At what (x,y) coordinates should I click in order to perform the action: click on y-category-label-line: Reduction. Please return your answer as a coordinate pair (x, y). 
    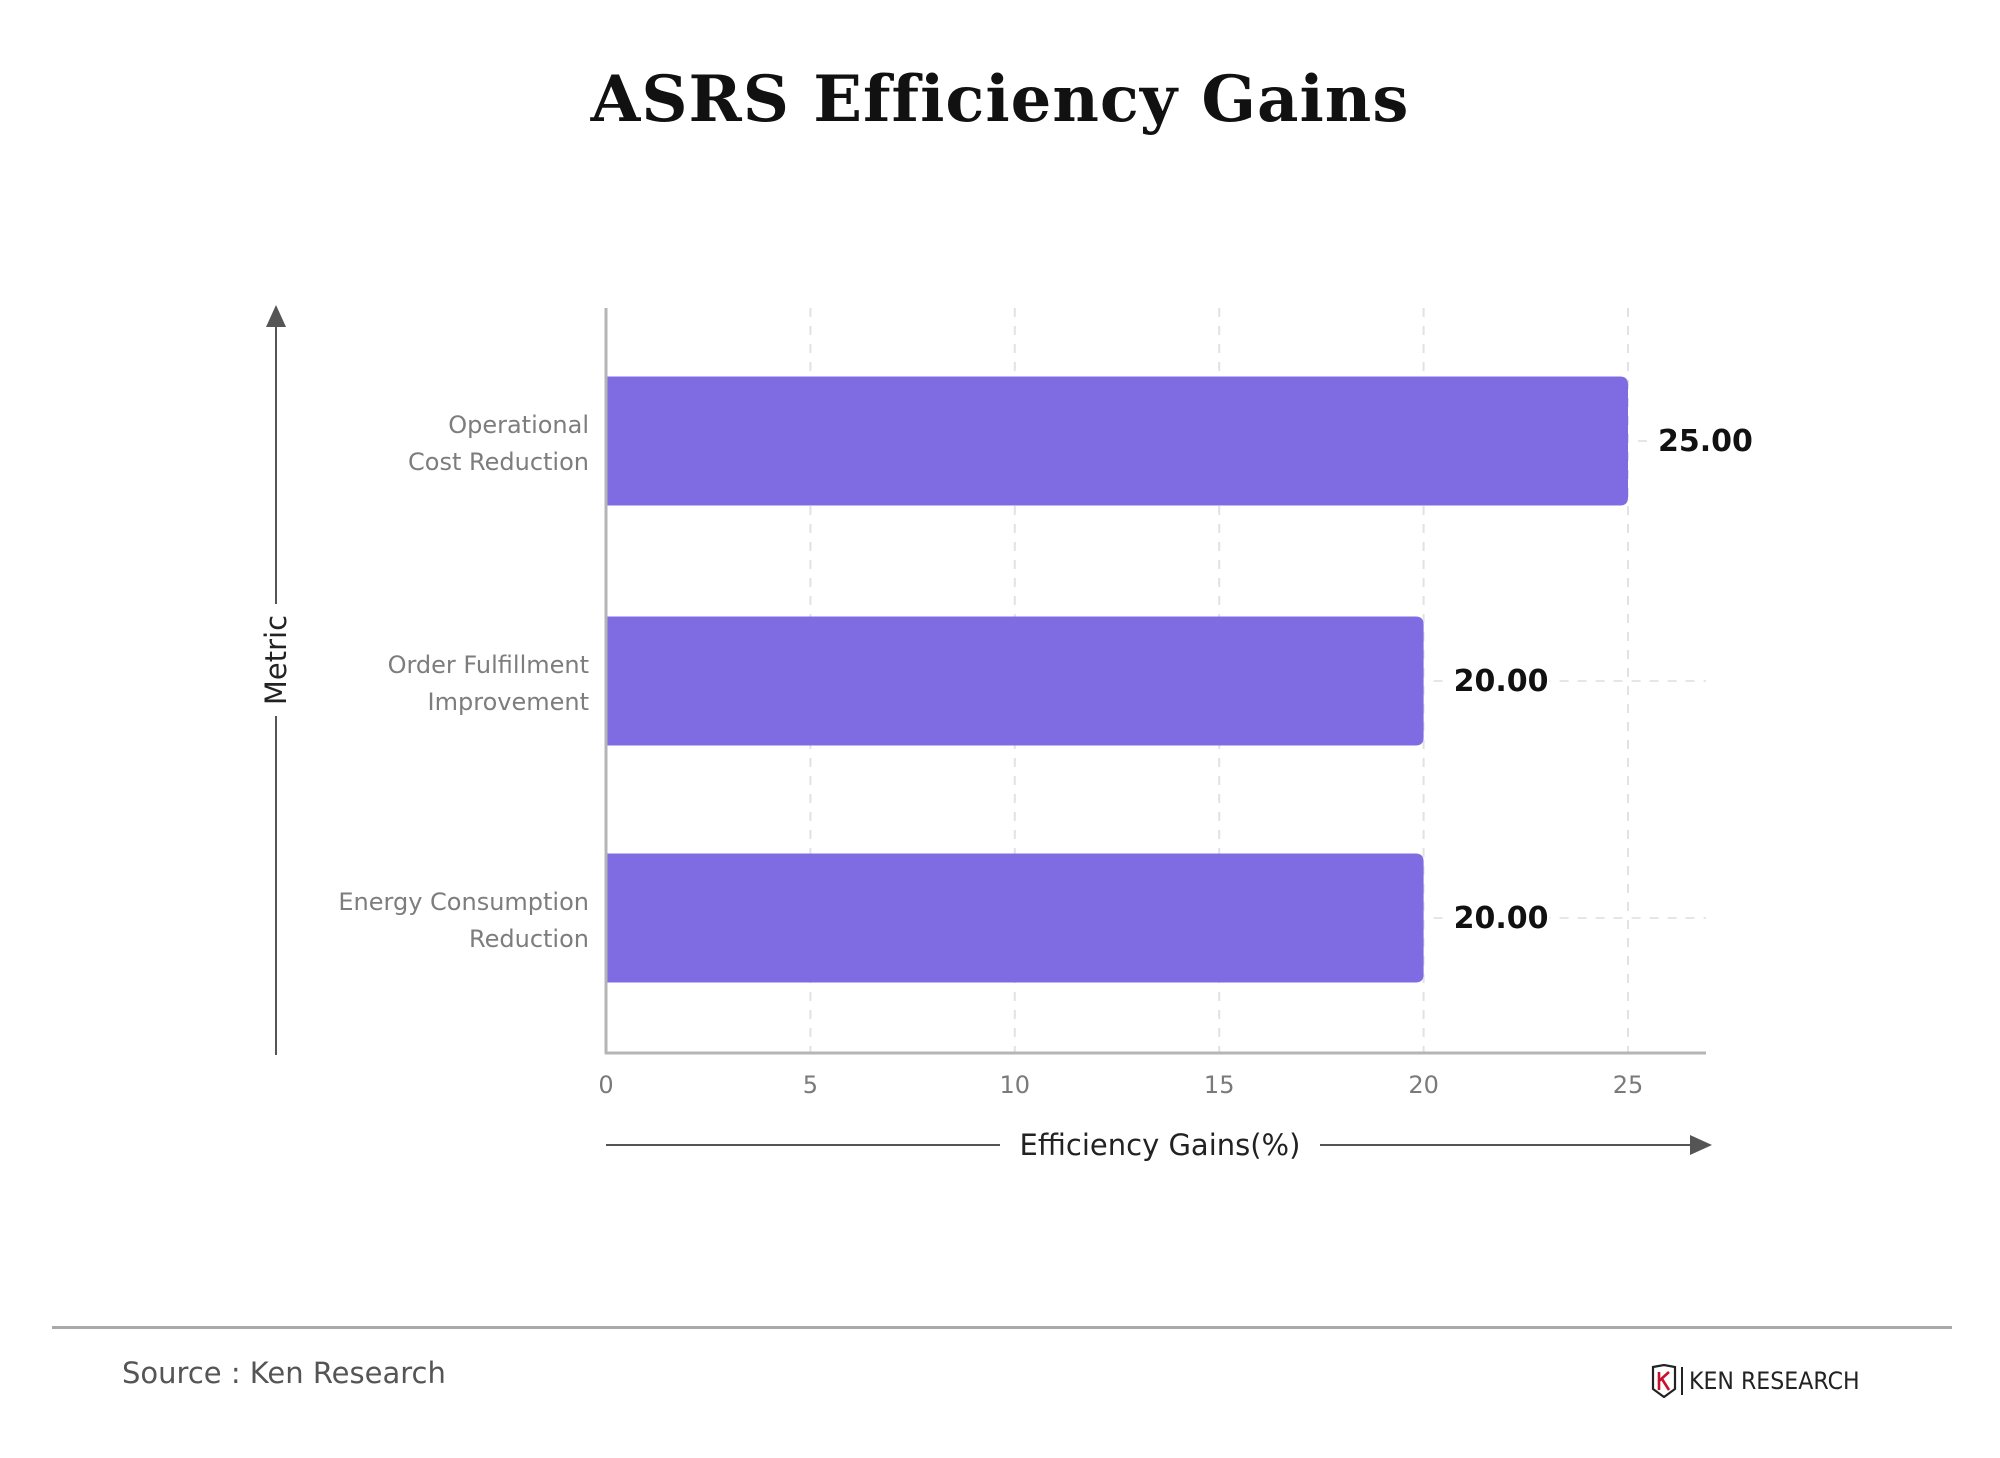
    Looking at the image, I should click on (529, 939).